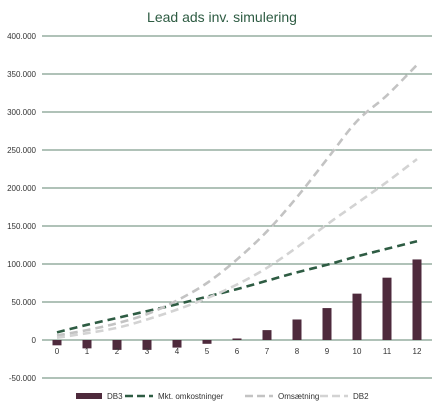 The height and width of the screenshot is (412, 444). What do you see at coordinates (147, 351) in the screenshot?
I see `x-tick-label: 3` at bounding box center [147, 351].